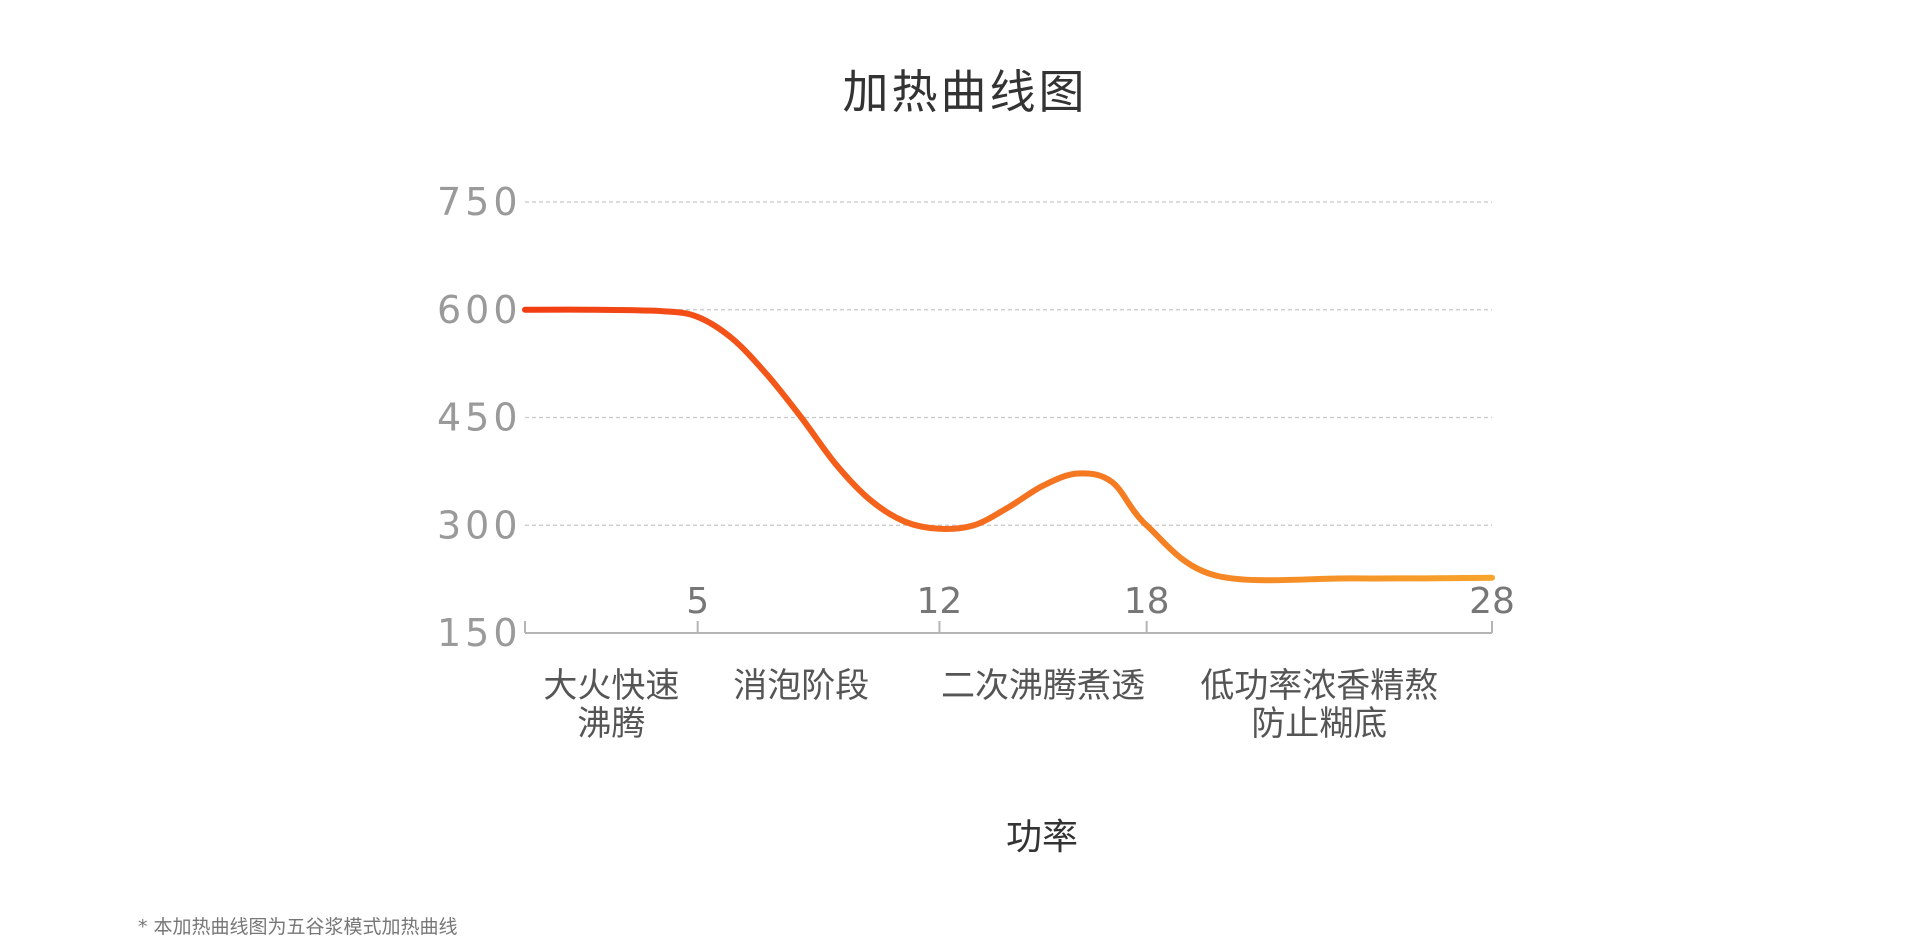 Image resolution: width=1920 pixels, height=946 pixels. What do you see at coordinates (611, 686) in the screenshot?
I see `phase-label: 大火快速` at bounding box center [611, 686].